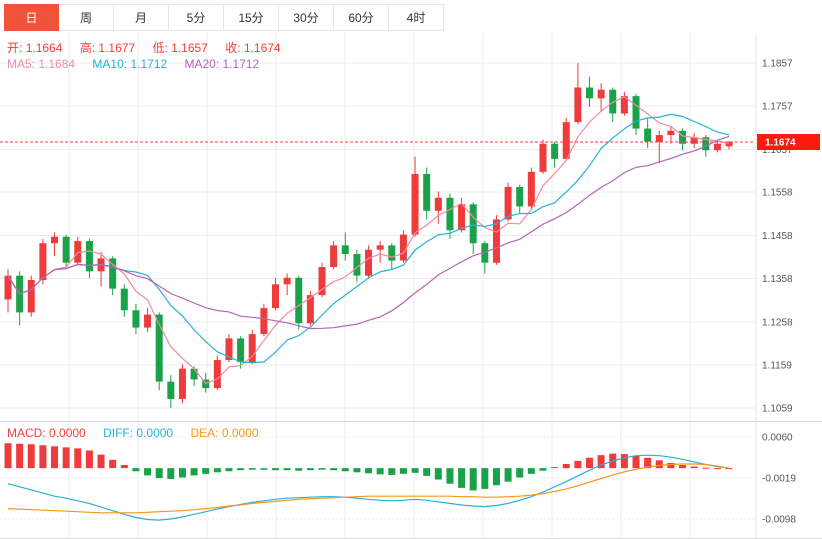 This screenshot has height=539, width=822. What do you see at coordinates (189, 48) in the screenshot?
I see `ohlc-low-value: 1.1657` at bounding box center [189, 48].